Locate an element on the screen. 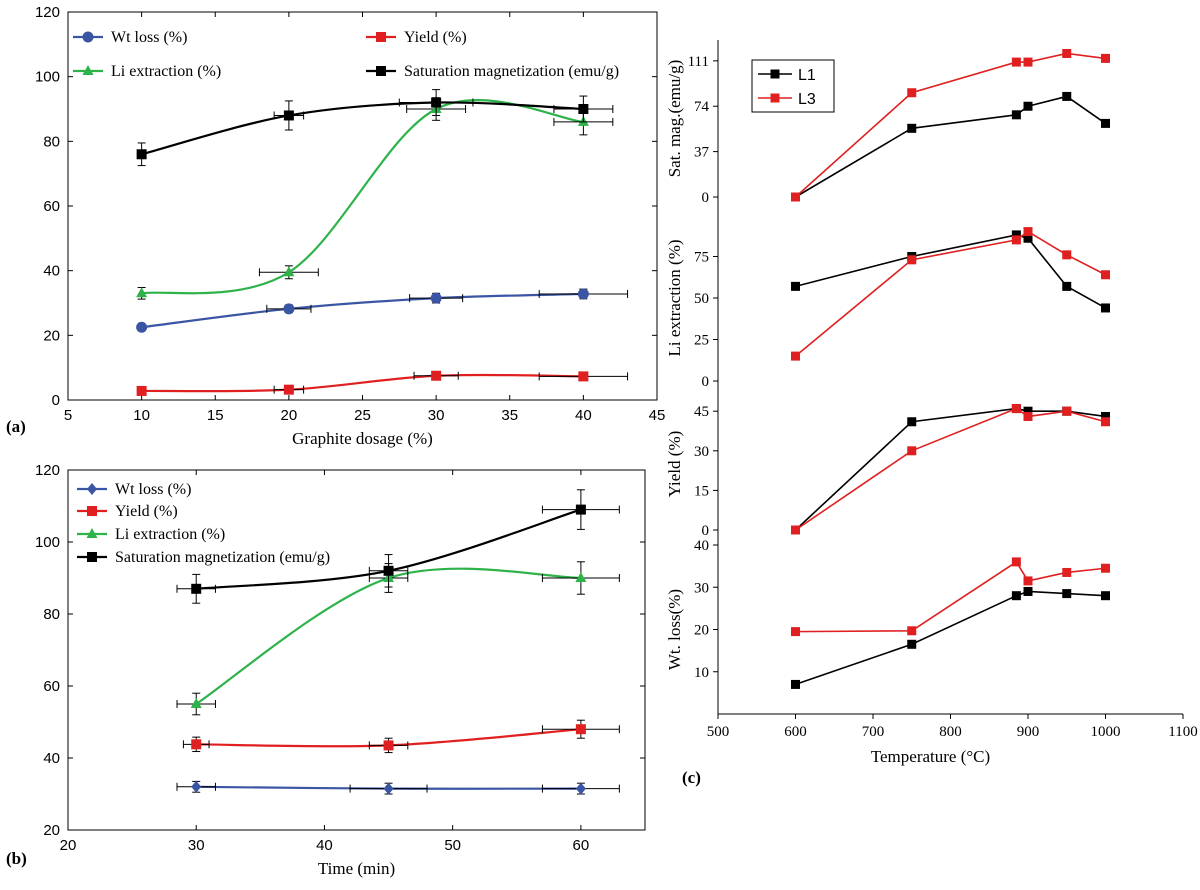 The image size is (1200, 890). x-tick-label: 50 is located at coordinates (452, 845).